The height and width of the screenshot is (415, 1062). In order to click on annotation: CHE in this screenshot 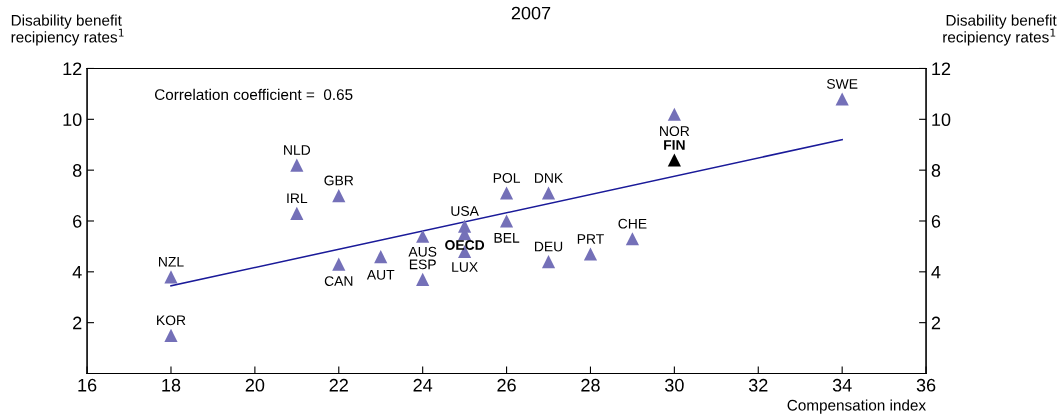, I will do `click(632, 223)`.